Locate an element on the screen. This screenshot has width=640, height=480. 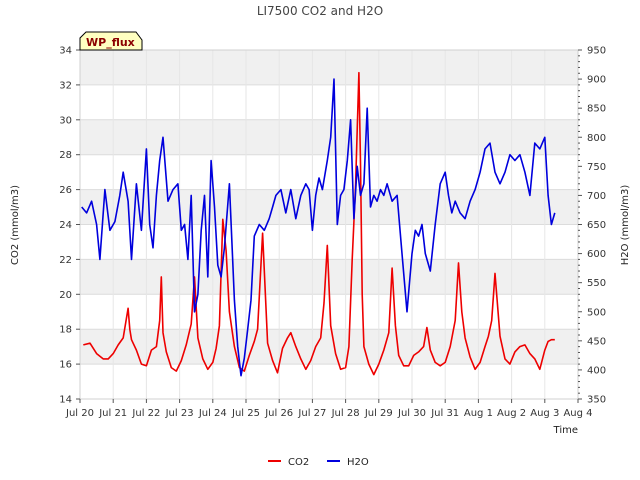
x-tick-label: Jul 26 is located at coordinates (278, 413).